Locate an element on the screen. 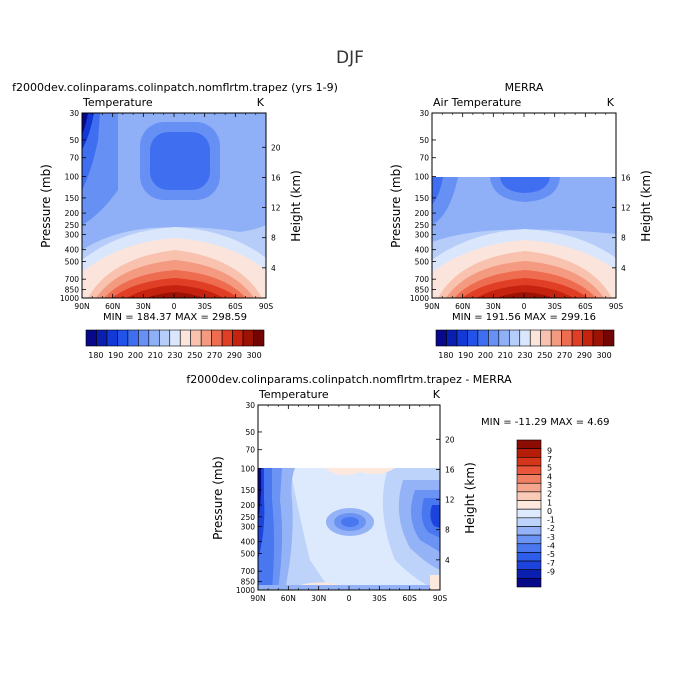 Image resolution: width=700 pixels, height=700 pixels. stats-label: MIN = 191.56 MAX = 299.16 is located at coordinates (524, 317).